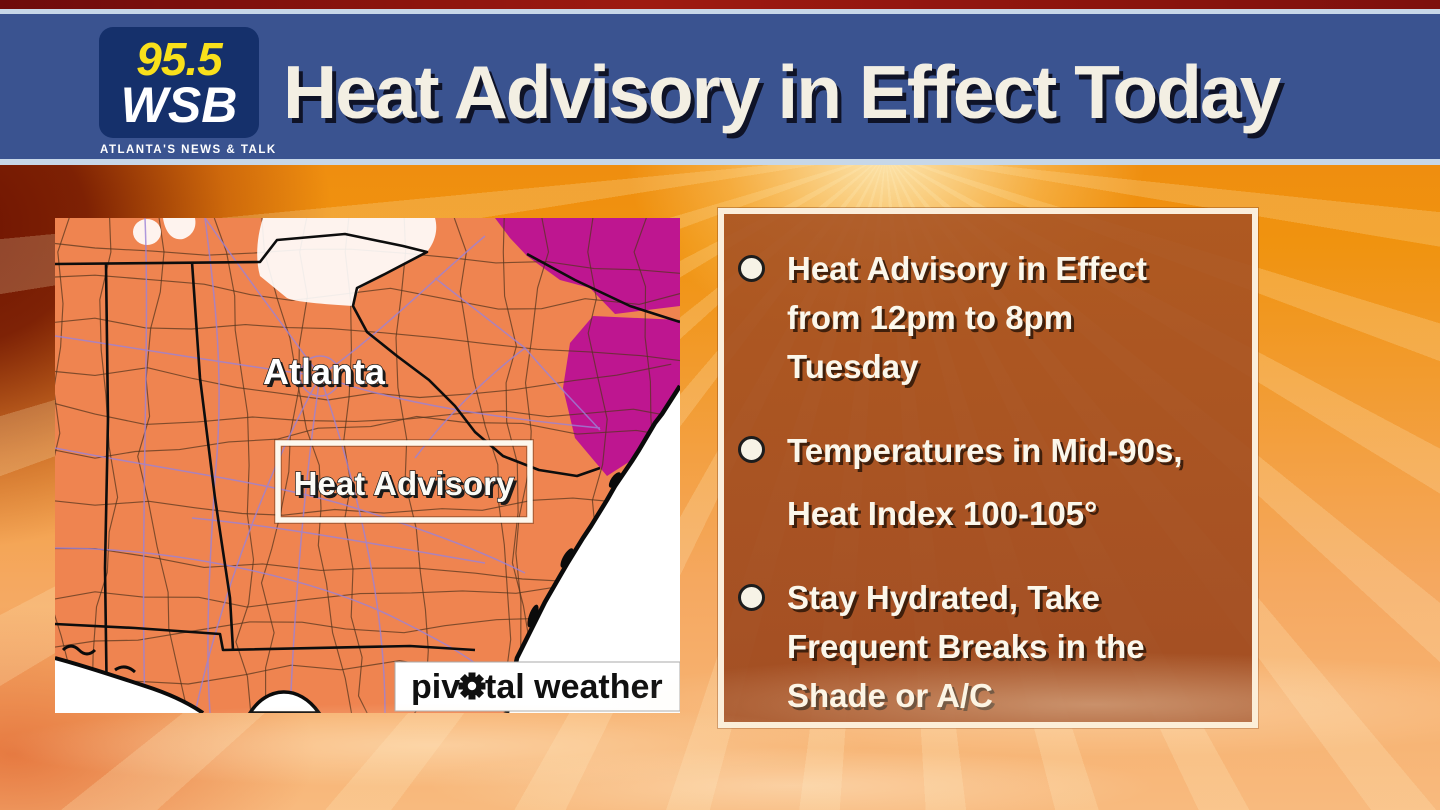 This screenshot has height=810, width=1440. Describe the element at coordinates (435, 687) in the screenshot. I see `svg-text: piv` at that location.